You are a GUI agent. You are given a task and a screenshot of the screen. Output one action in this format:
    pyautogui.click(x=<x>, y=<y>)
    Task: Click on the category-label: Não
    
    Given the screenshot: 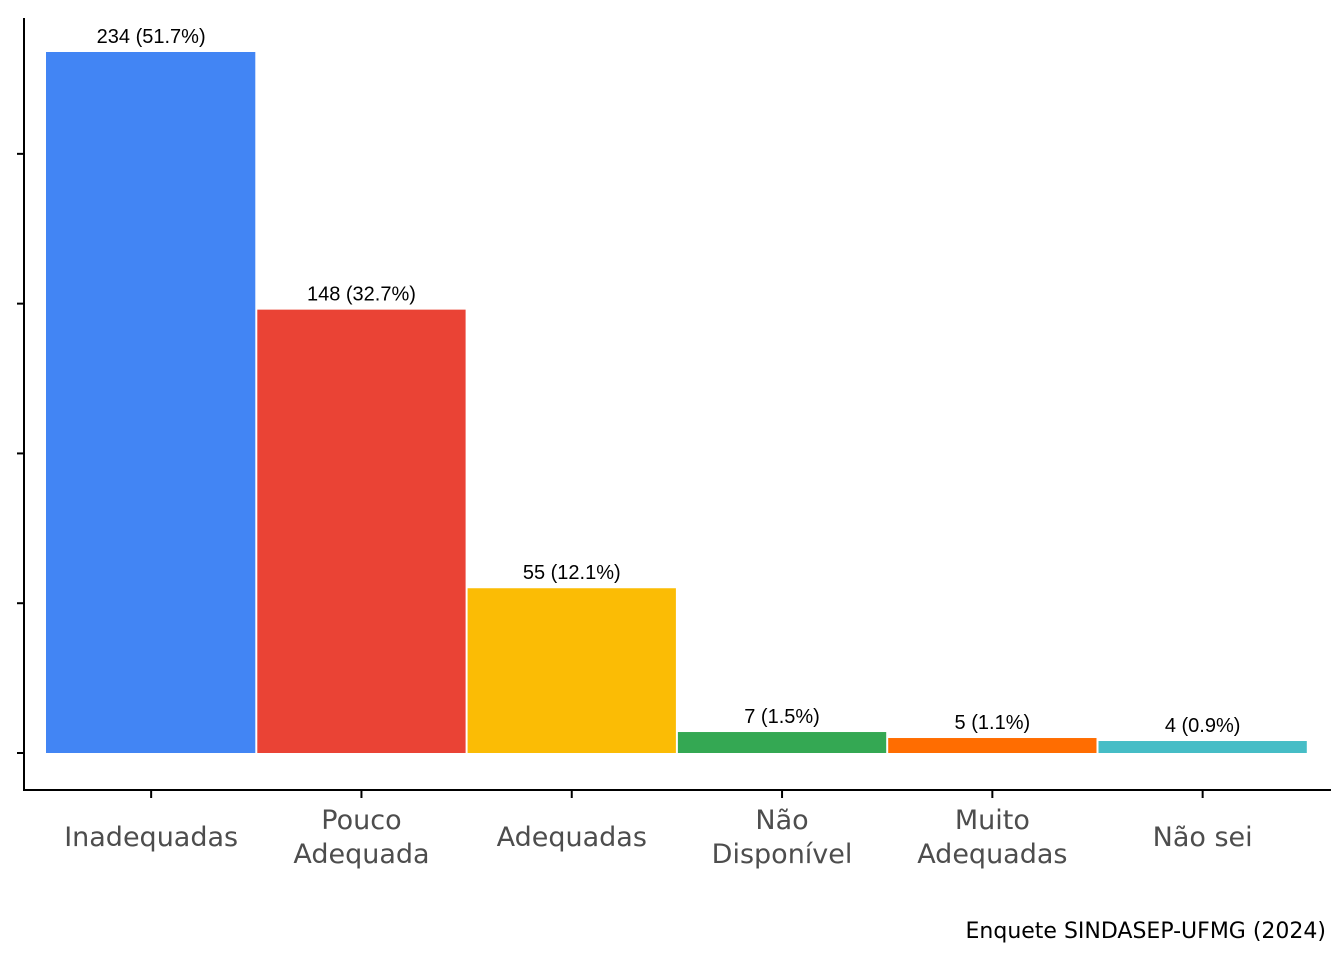 What is the action you would take?
    pyautogui.click(x=781, y=820)
    